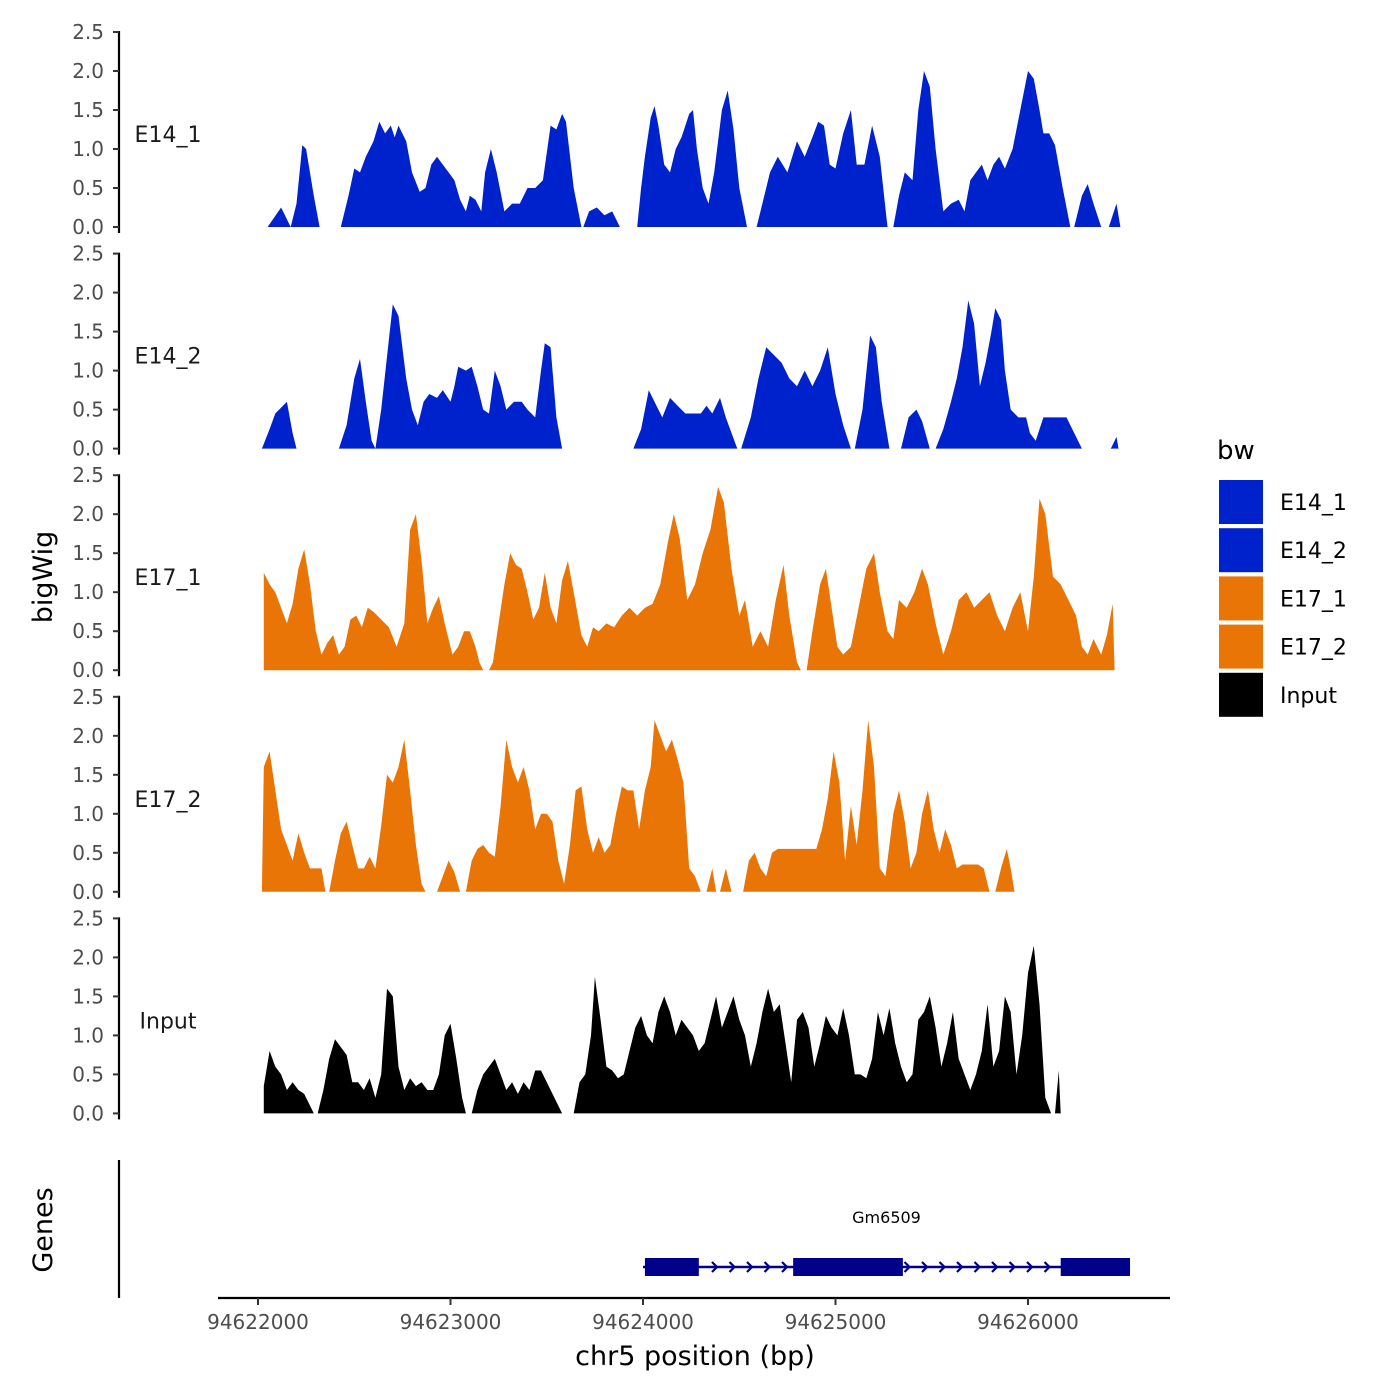 This screenshot has width=1400, height=1400. Describe the element at coordinates (168, 135) in the screenshot. I see `track-label: E14_1` at that location.